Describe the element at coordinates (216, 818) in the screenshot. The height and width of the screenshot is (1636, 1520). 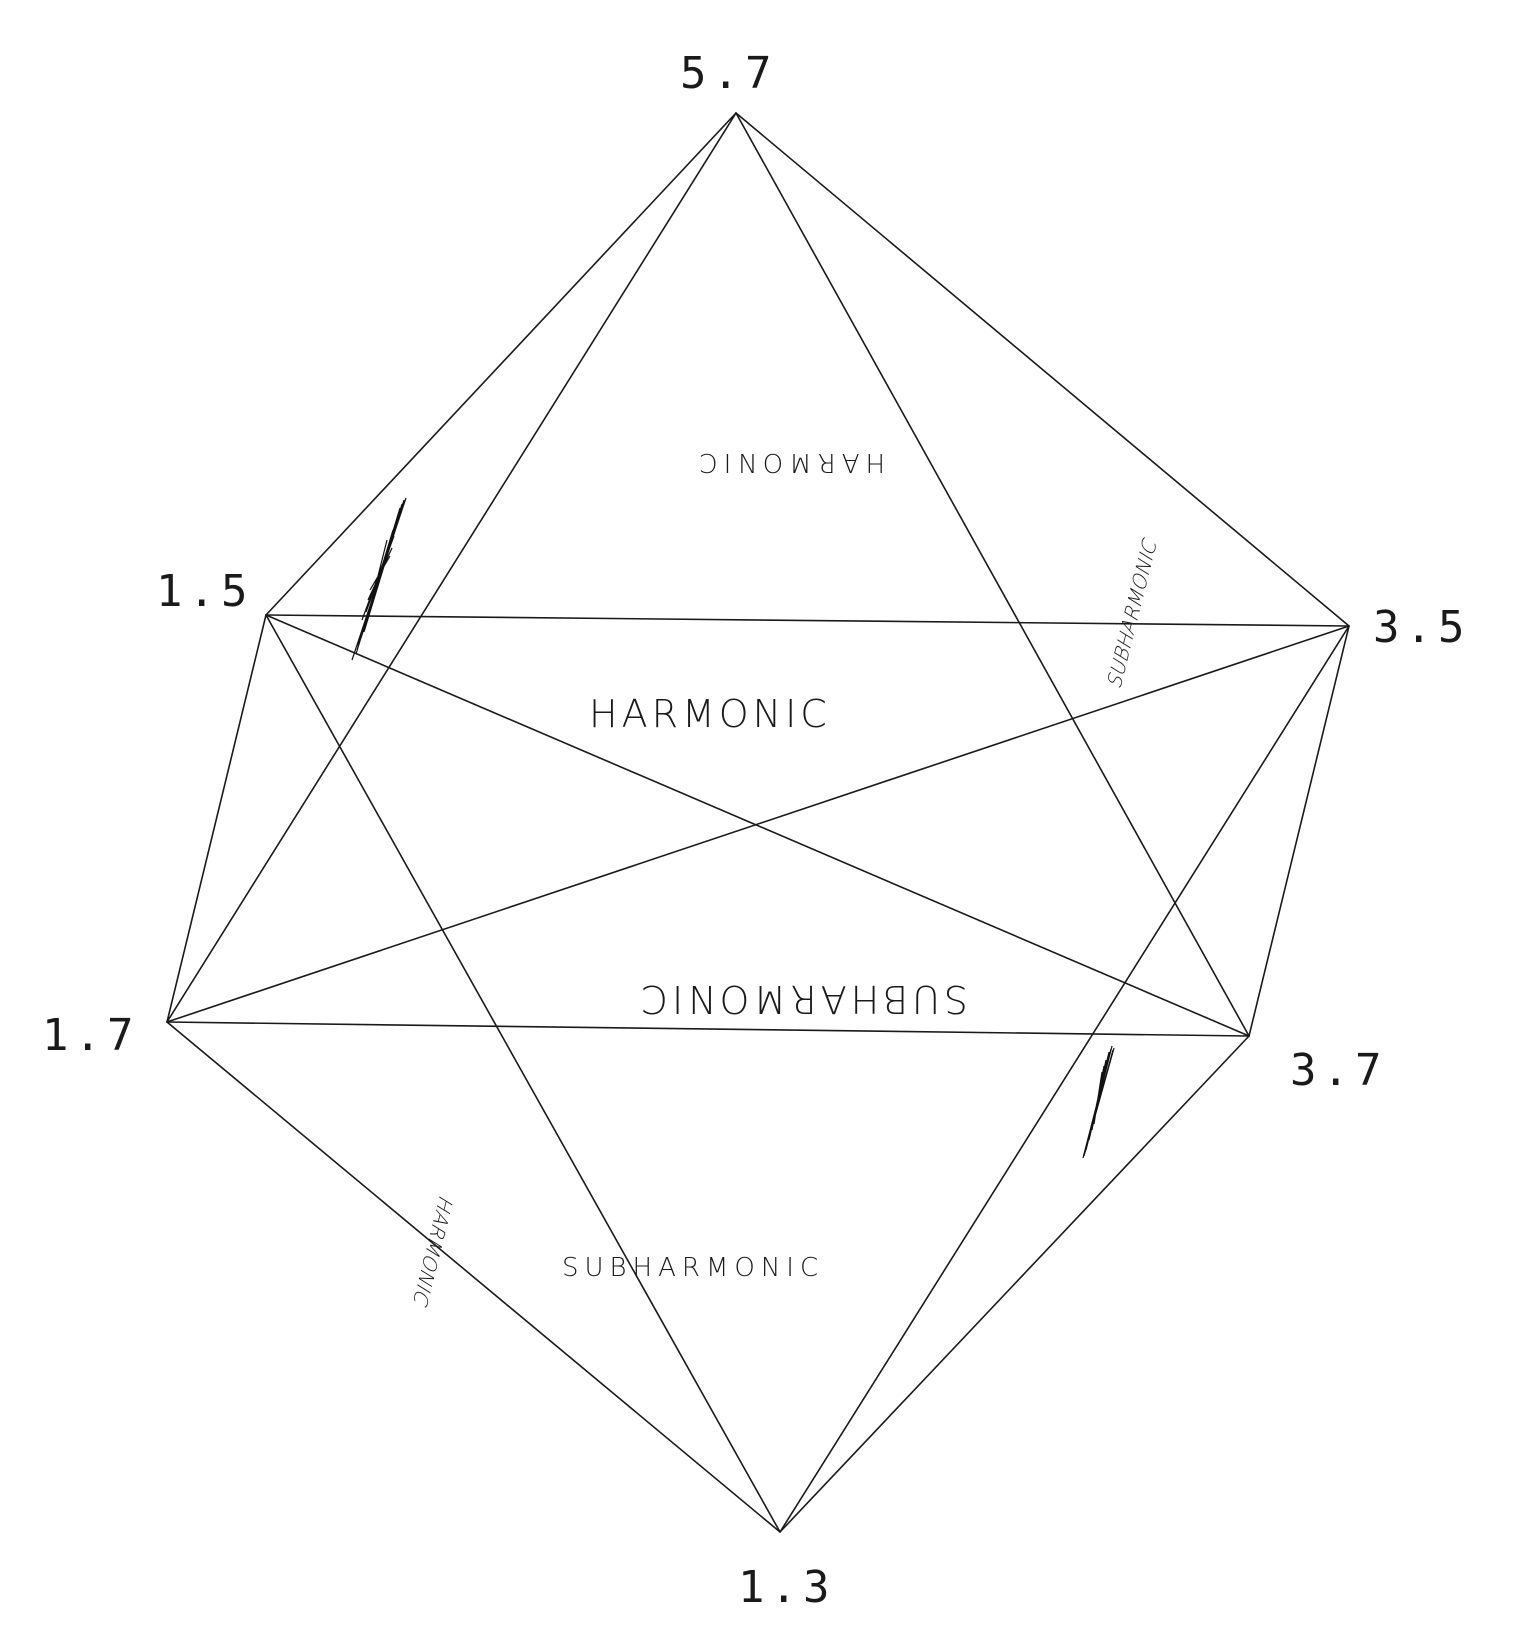
I see `edge-upper-left-lower-left` at that location.